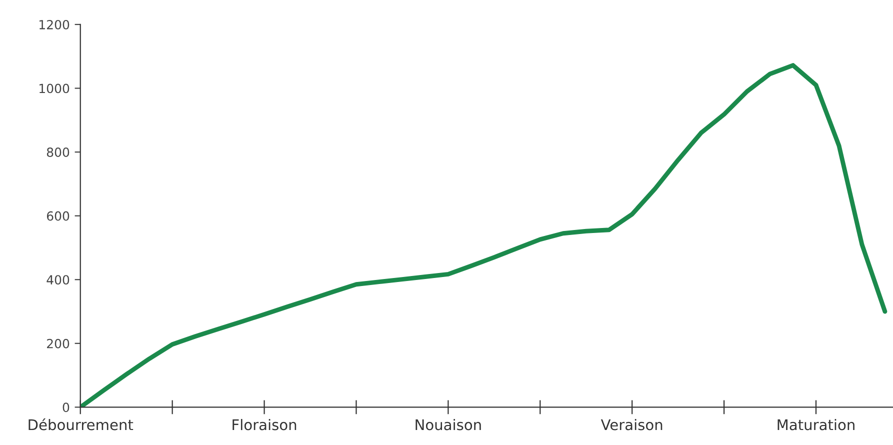 This screenshot has height=445, width=893. What do you see at coordinates (55, 25) in the screenshot?
I see `y-tick-label: 1200` at bounding box center [55, 25].